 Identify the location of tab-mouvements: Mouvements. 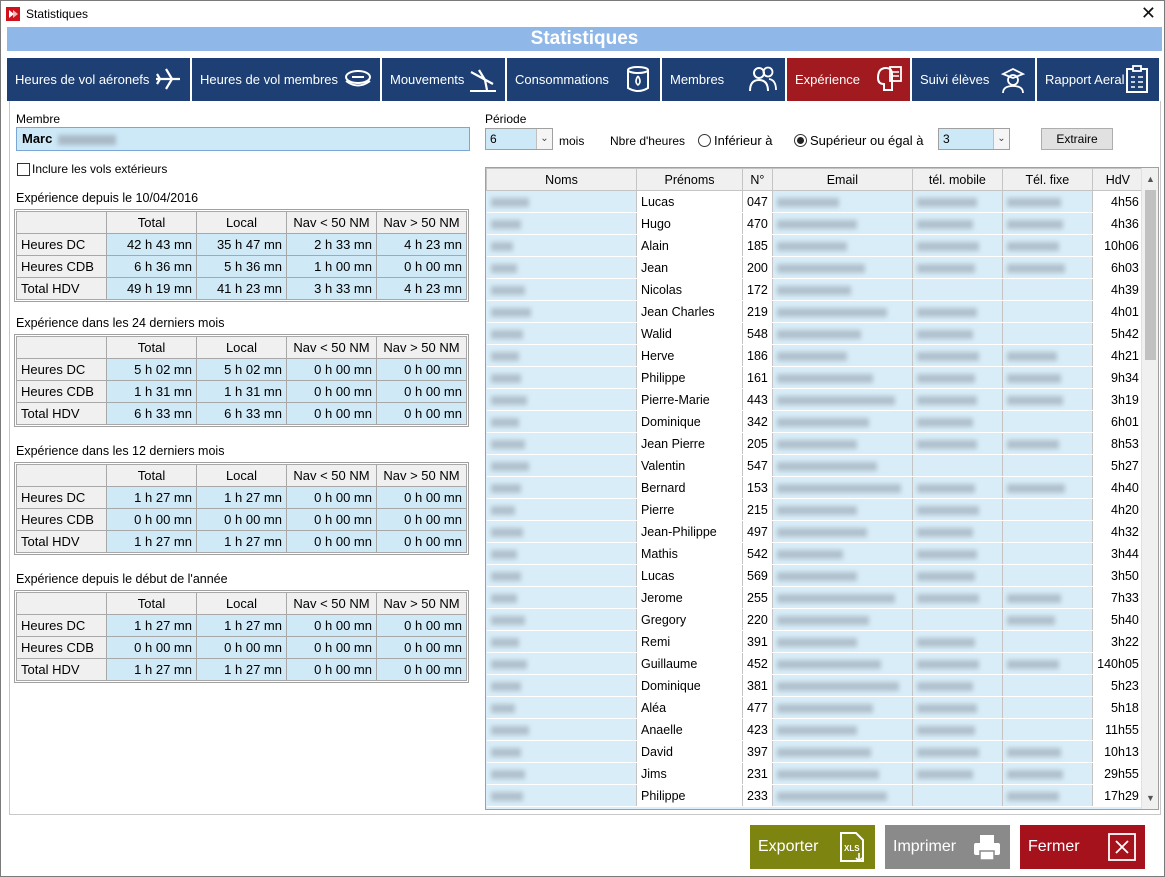
(444, 79).